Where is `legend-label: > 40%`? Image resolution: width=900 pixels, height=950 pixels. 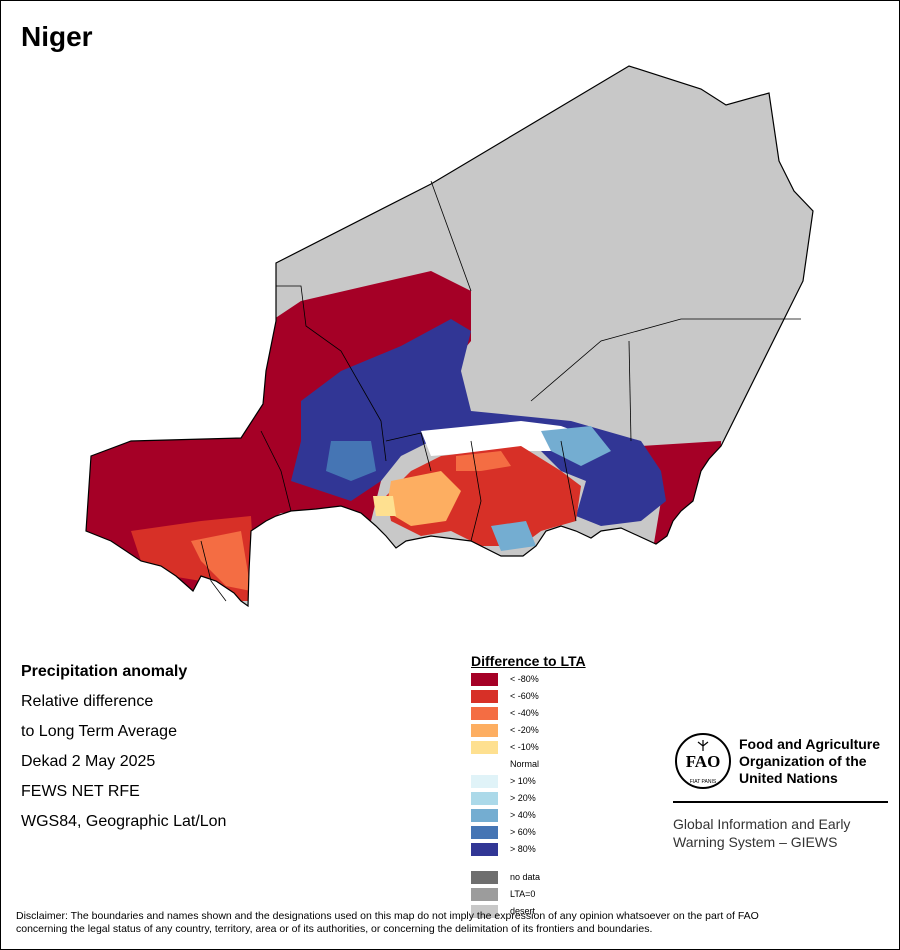 legend-label: > 40% is located at coordinates (523, 815).